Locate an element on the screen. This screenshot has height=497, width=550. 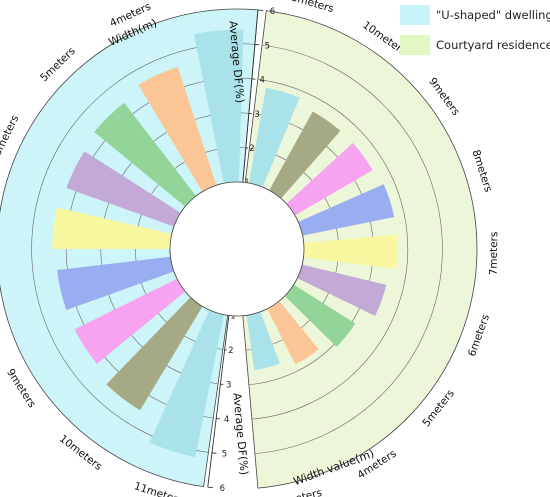
legend-swatch-courtyard is located at coordinates (415, 45).